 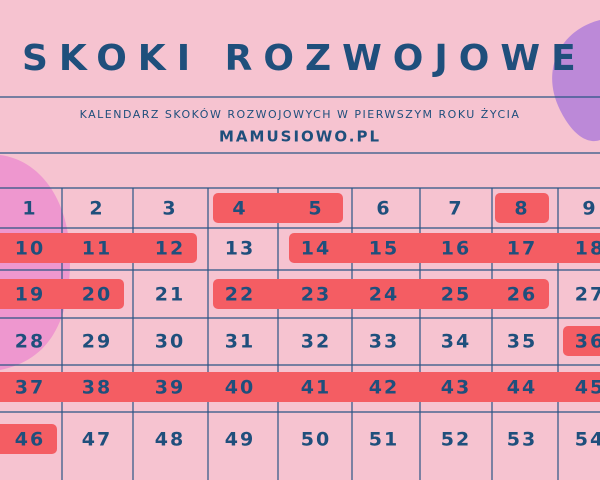 What do you see at coordinates (170, 440) in the screenshot?
I see `week-number: 48` at bounding box center [170, 440].